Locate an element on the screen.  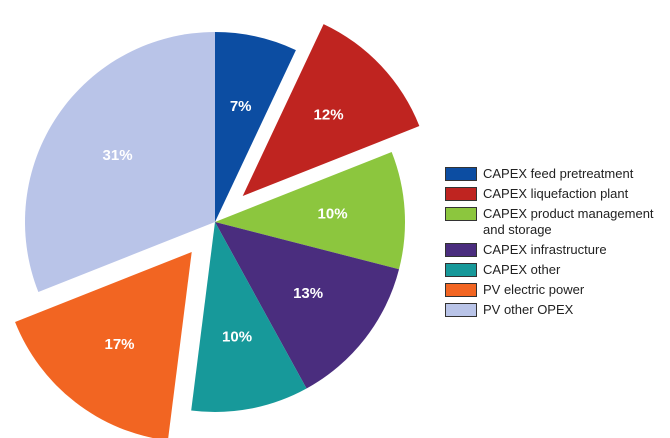
legend-item: CAPEX feed pretreatment is located at coordinates (556, 174).